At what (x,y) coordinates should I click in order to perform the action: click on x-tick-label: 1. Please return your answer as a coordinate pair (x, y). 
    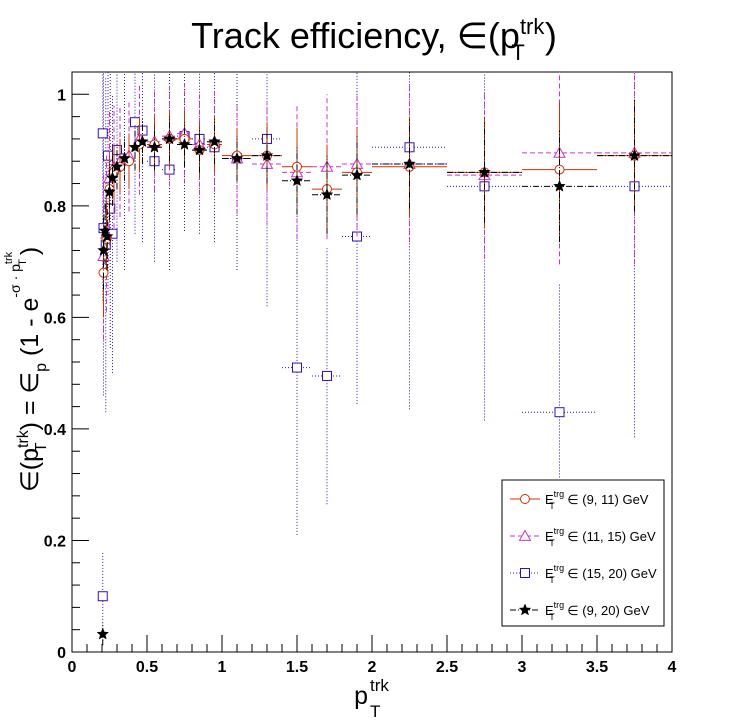
    Looking at the image, I should click on (222, 667).